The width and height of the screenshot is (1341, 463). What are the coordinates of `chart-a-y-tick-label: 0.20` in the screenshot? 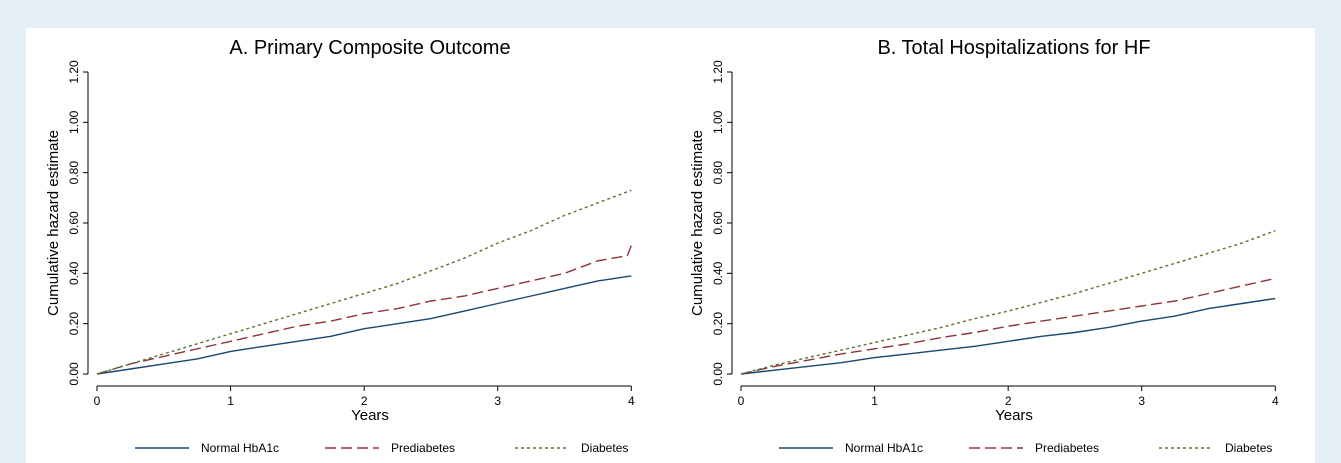 It's located at (74, 324).